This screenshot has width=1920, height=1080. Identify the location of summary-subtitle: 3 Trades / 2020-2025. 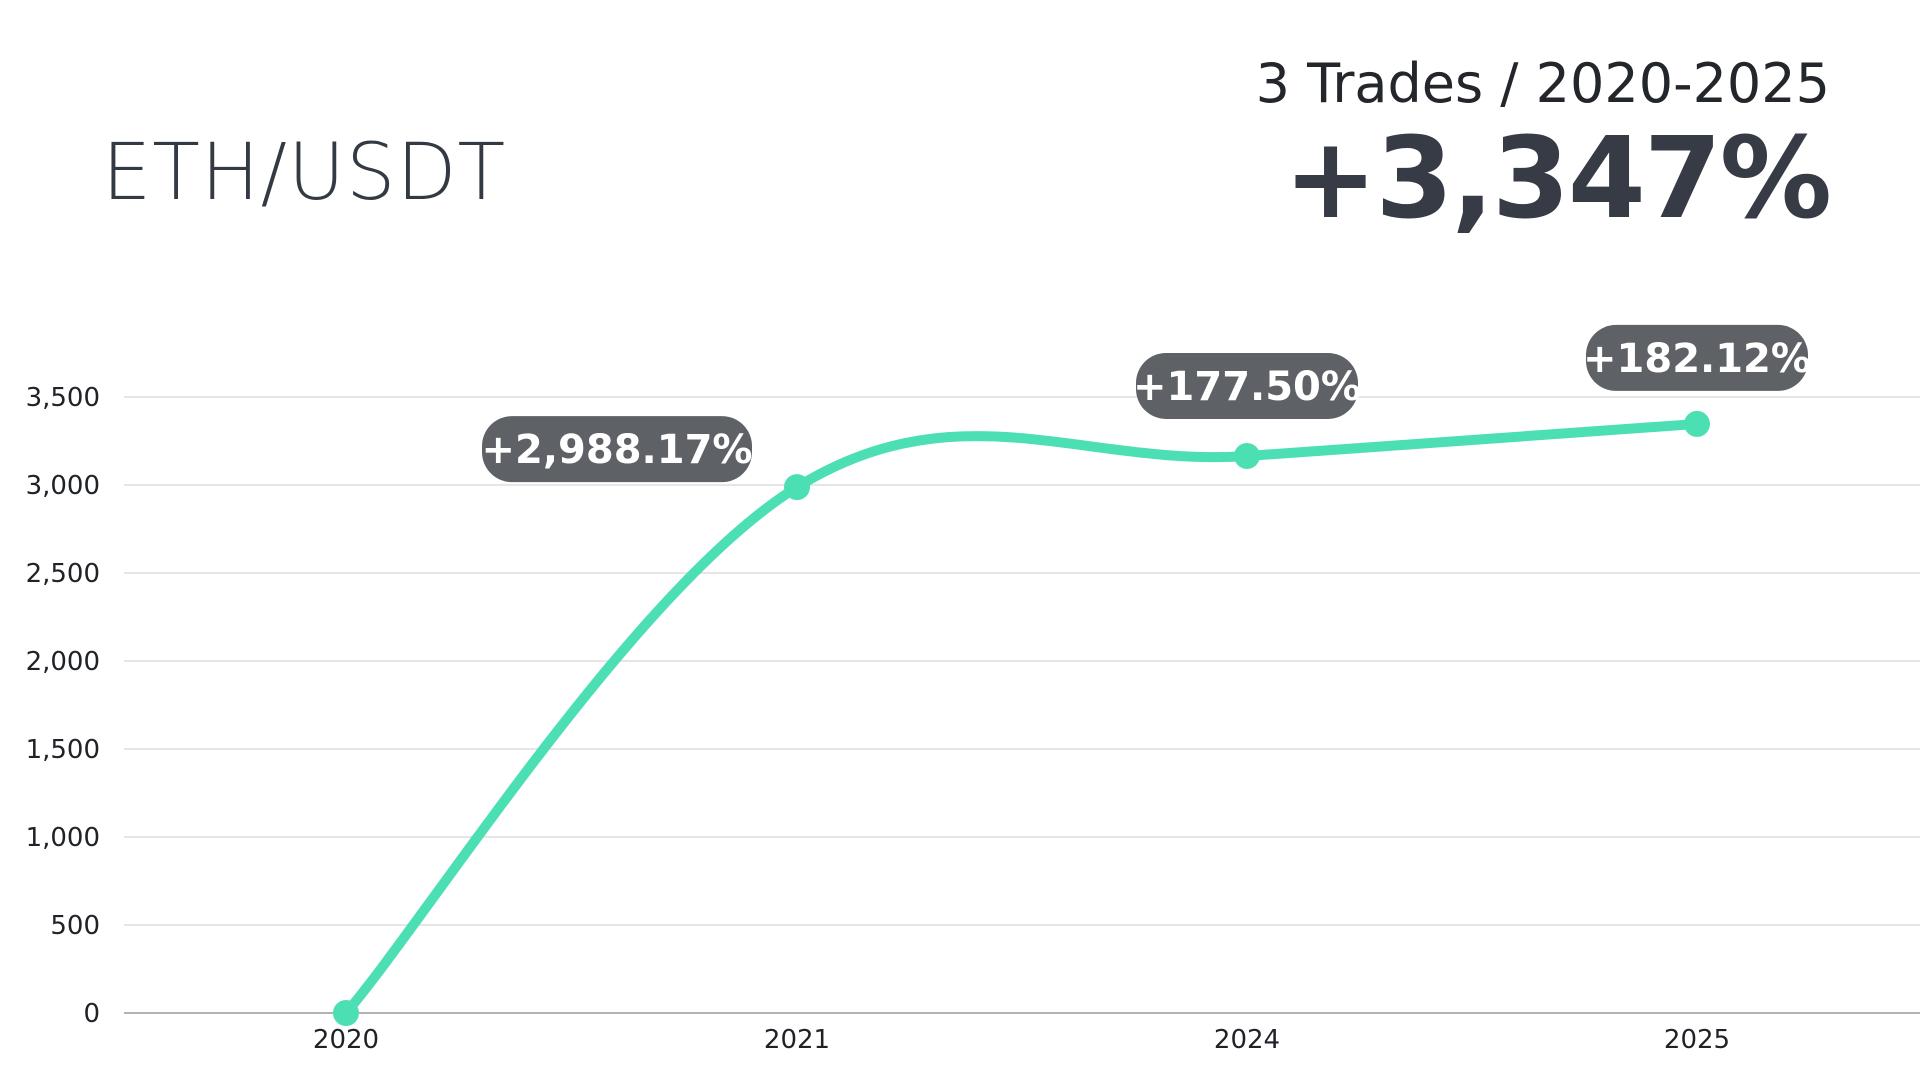
(1542, 83).